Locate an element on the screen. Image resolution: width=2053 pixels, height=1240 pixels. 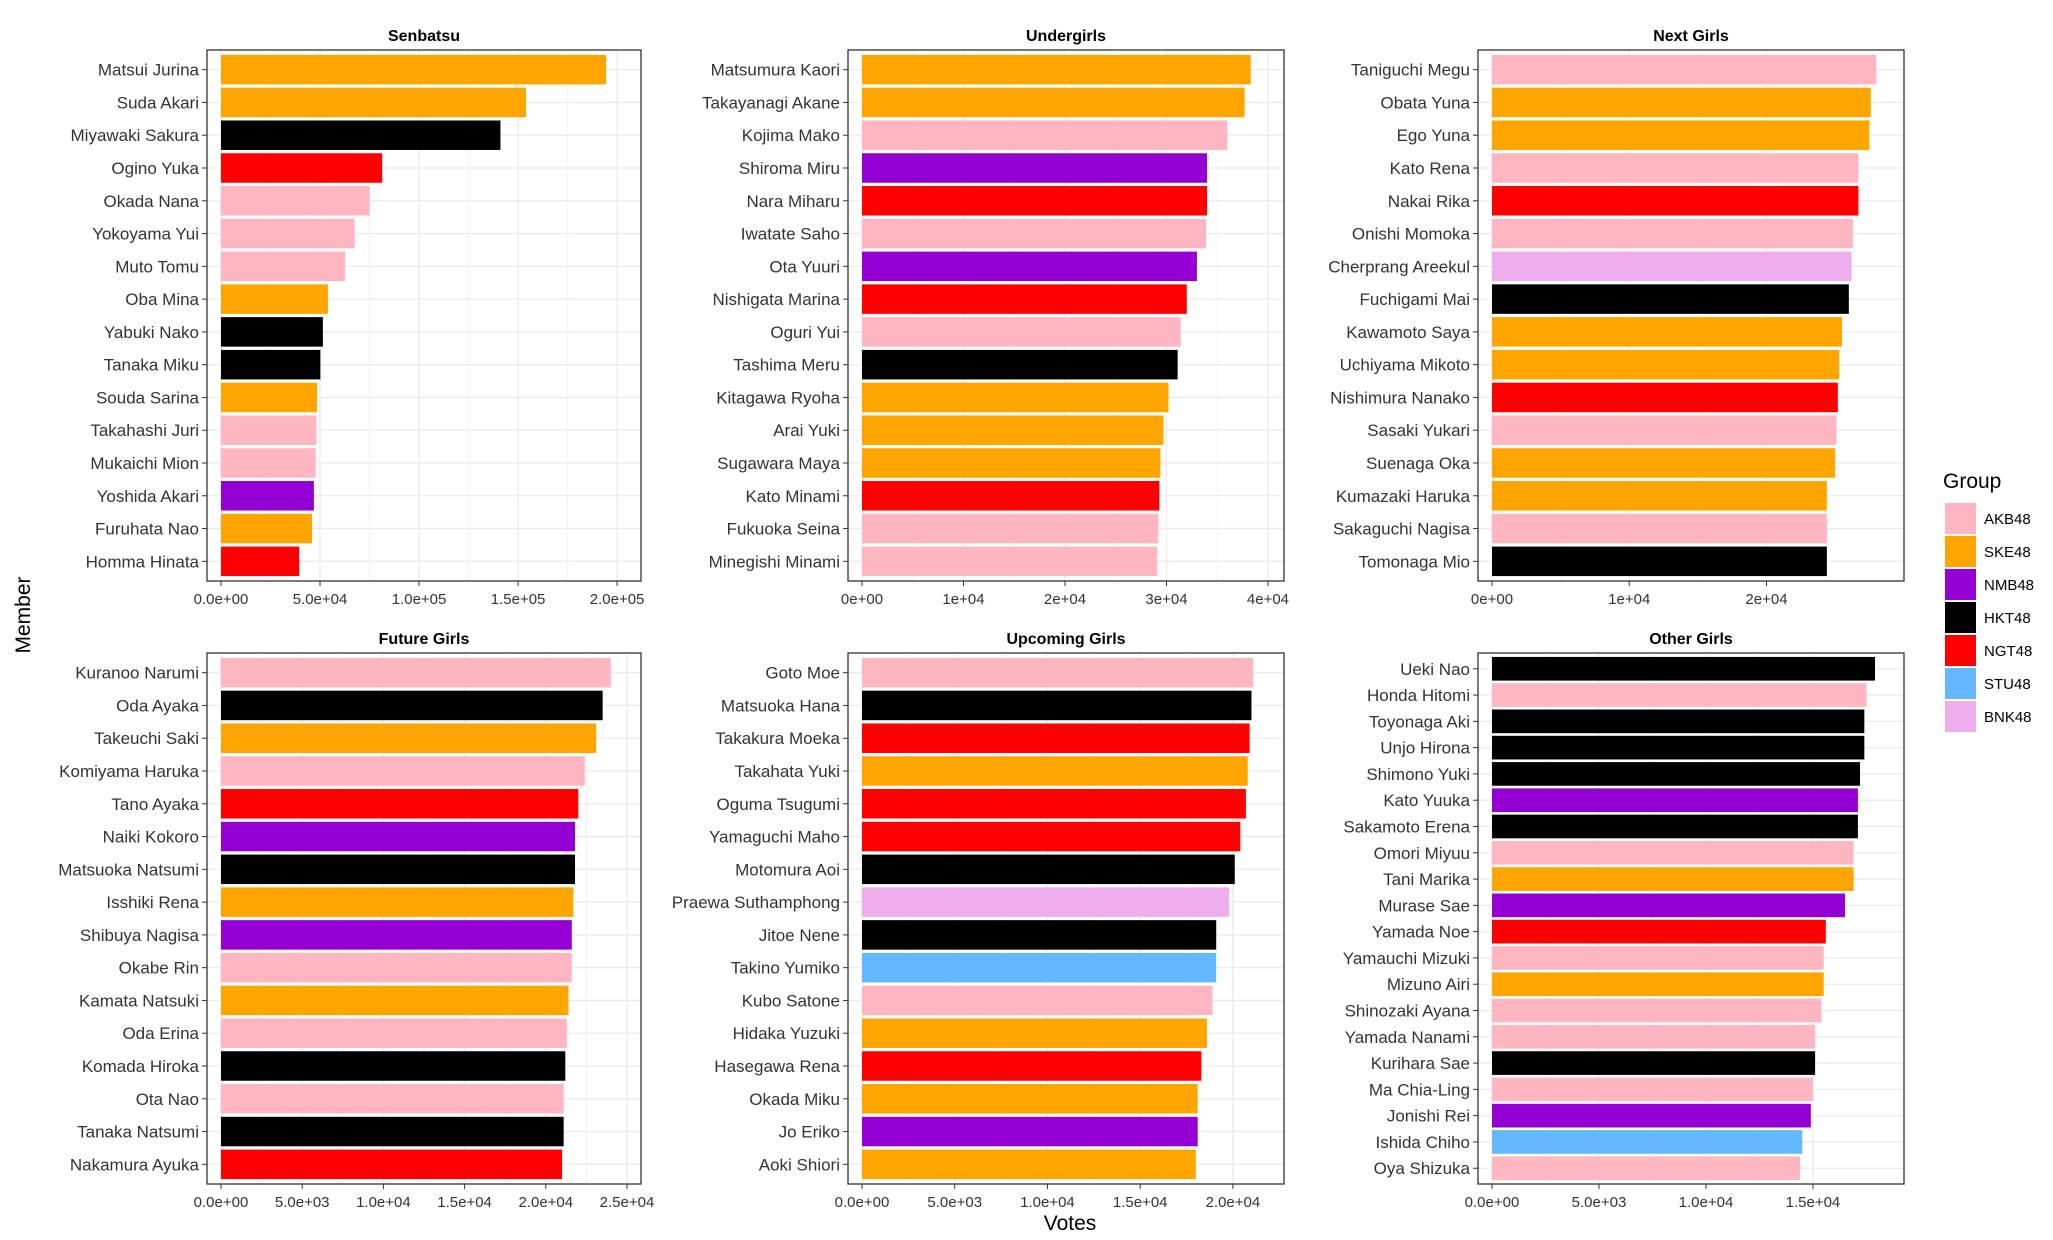
bar-shinozaki-ayana is located at coordinates (1657, 1010).